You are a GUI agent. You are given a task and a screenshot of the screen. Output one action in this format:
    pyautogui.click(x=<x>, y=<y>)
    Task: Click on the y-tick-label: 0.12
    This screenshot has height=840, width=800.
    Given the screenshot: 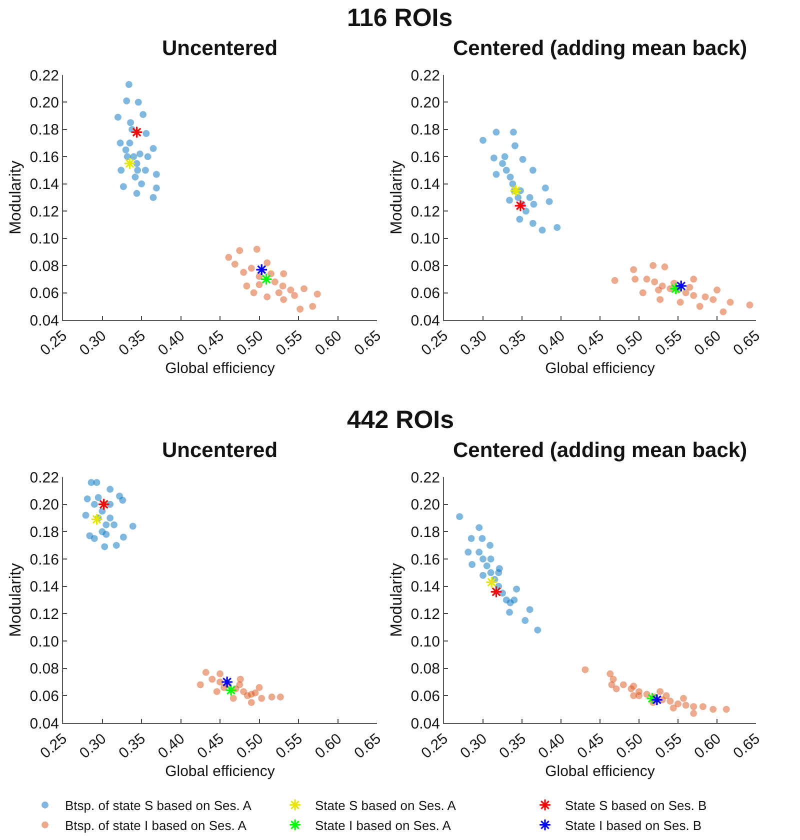 What is the action you would take?
    pyautogui.click(x=425, y=211)
    